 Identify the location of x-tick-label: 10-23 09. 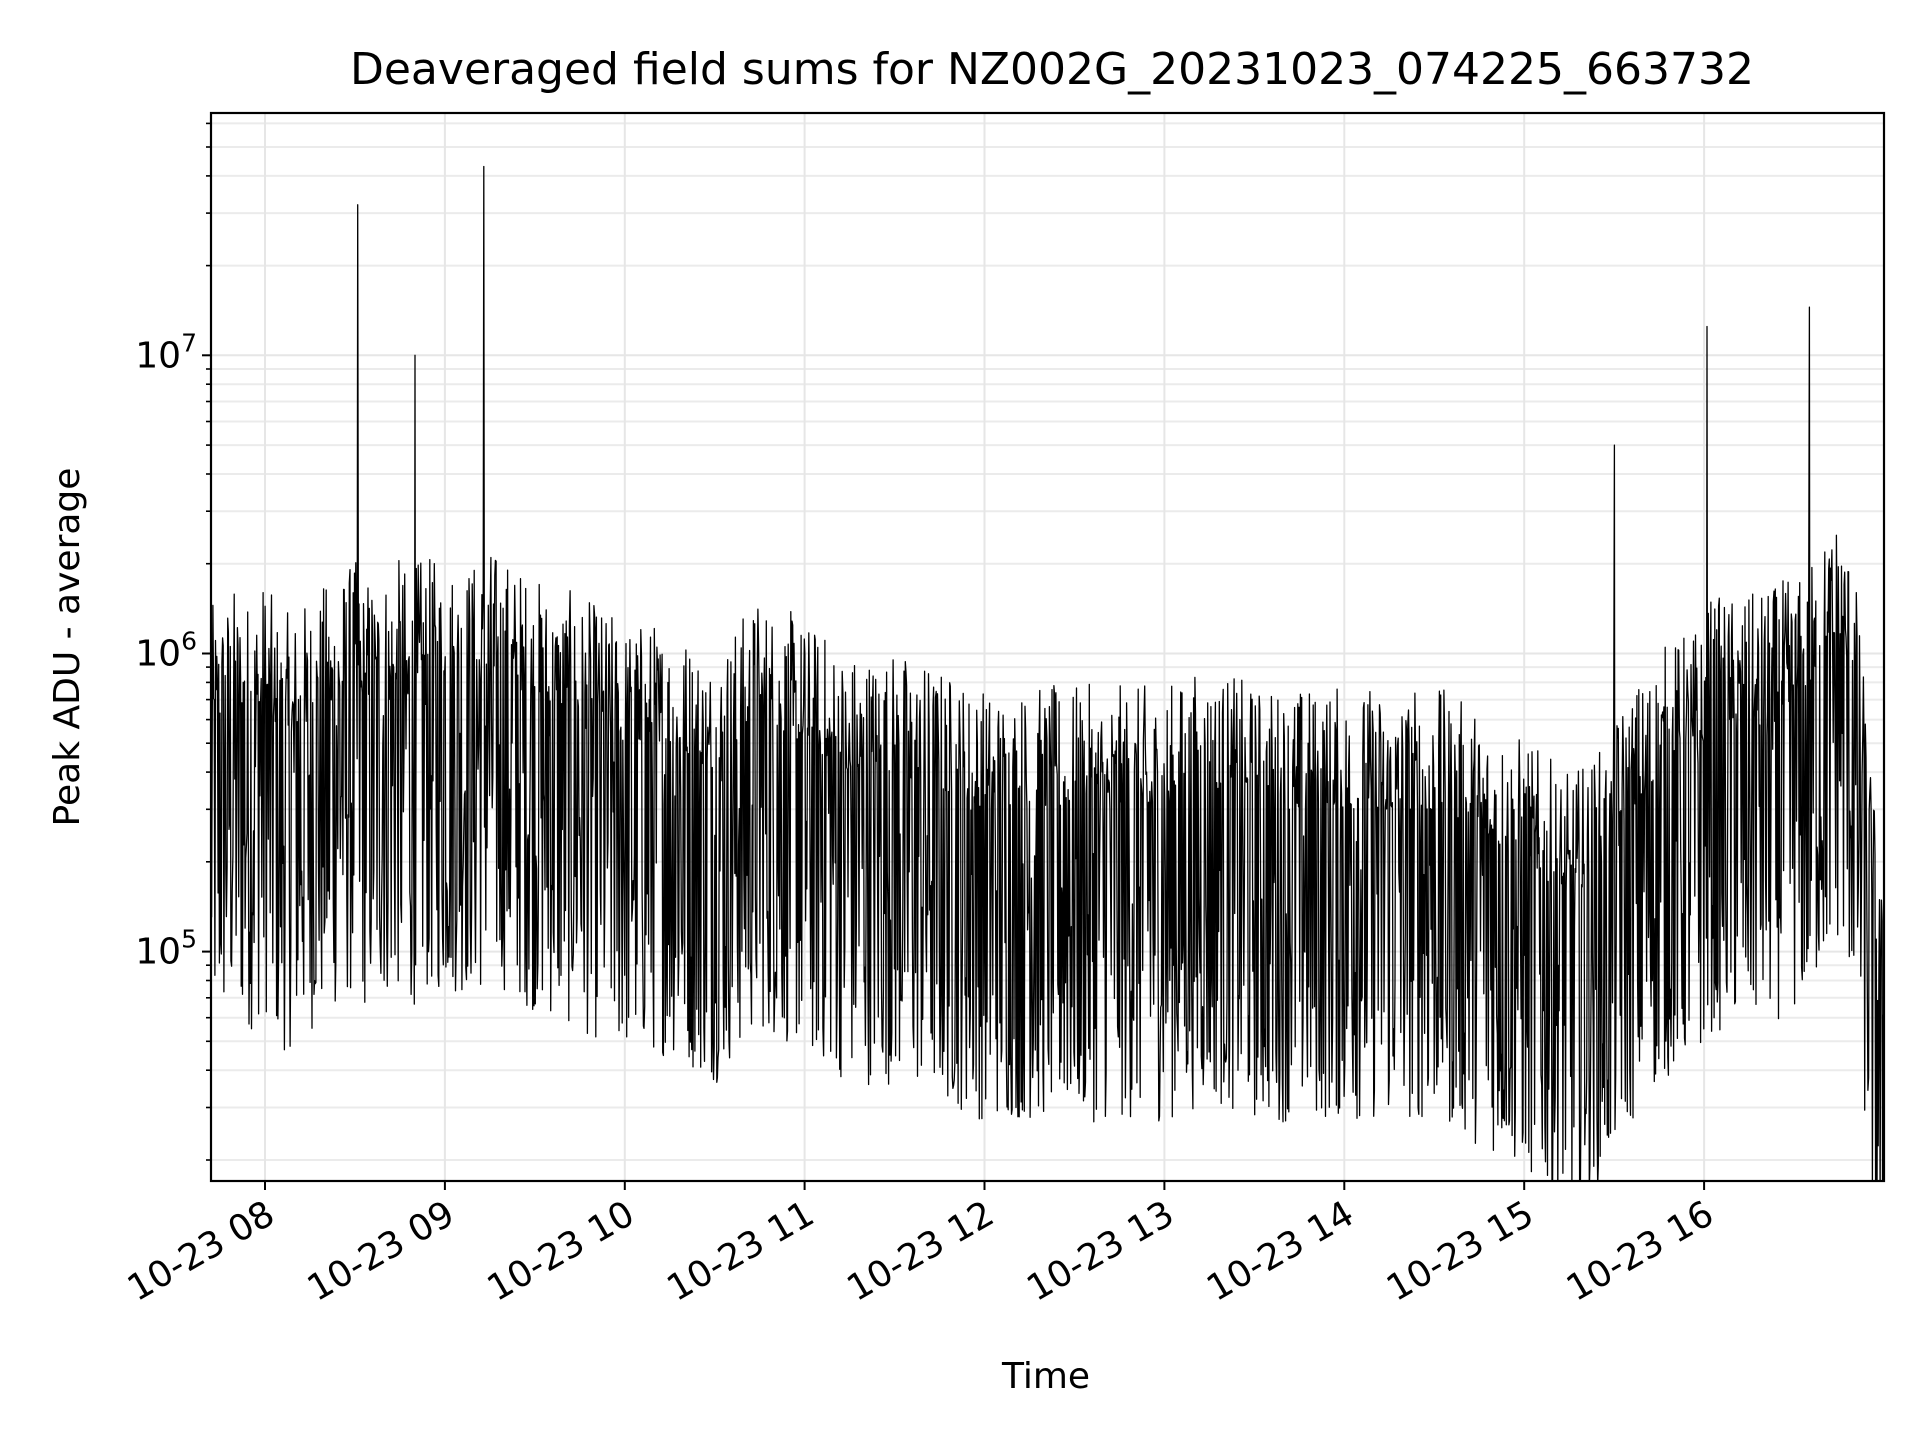
(381, 1251).